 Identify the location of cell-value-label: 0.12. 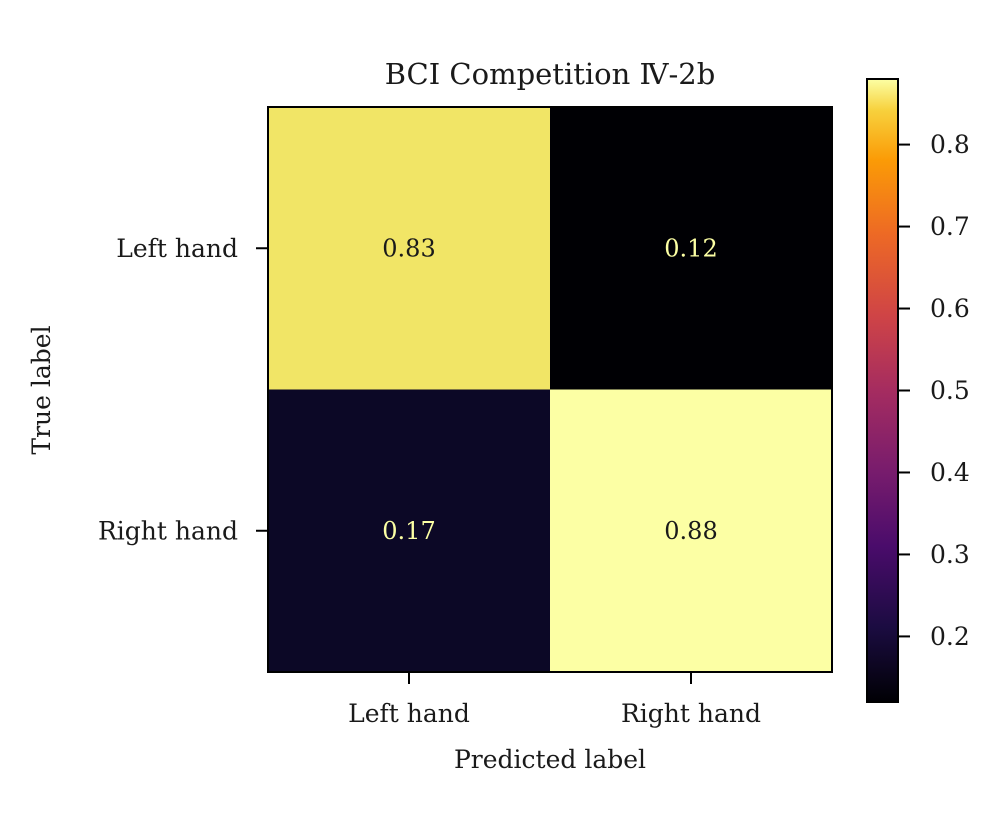
(690, 248).